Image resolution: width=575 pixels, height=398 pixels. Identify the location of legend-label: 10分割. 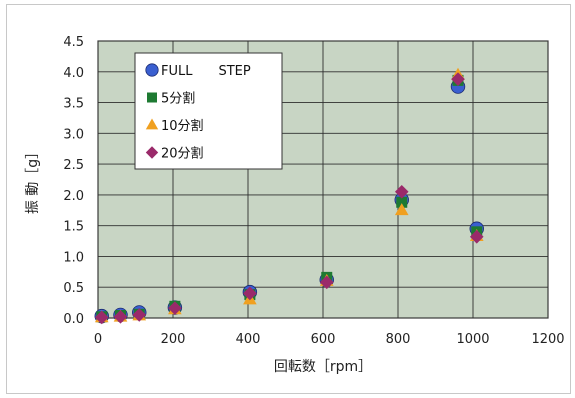
(182, 126).